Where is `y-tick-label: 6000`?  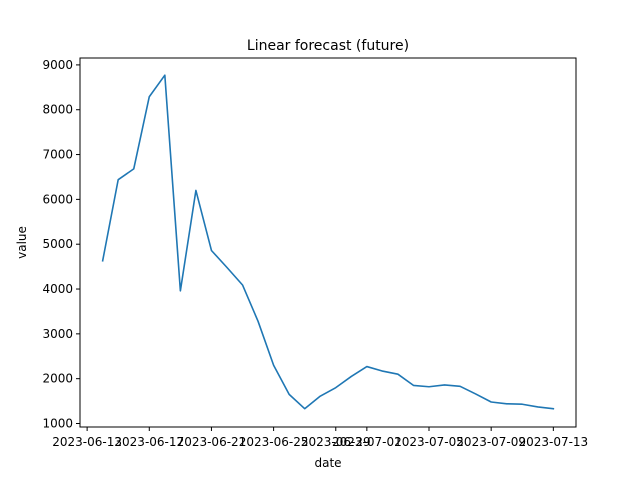
y-tick-label: 6000 is located at coordinates (57, 199).